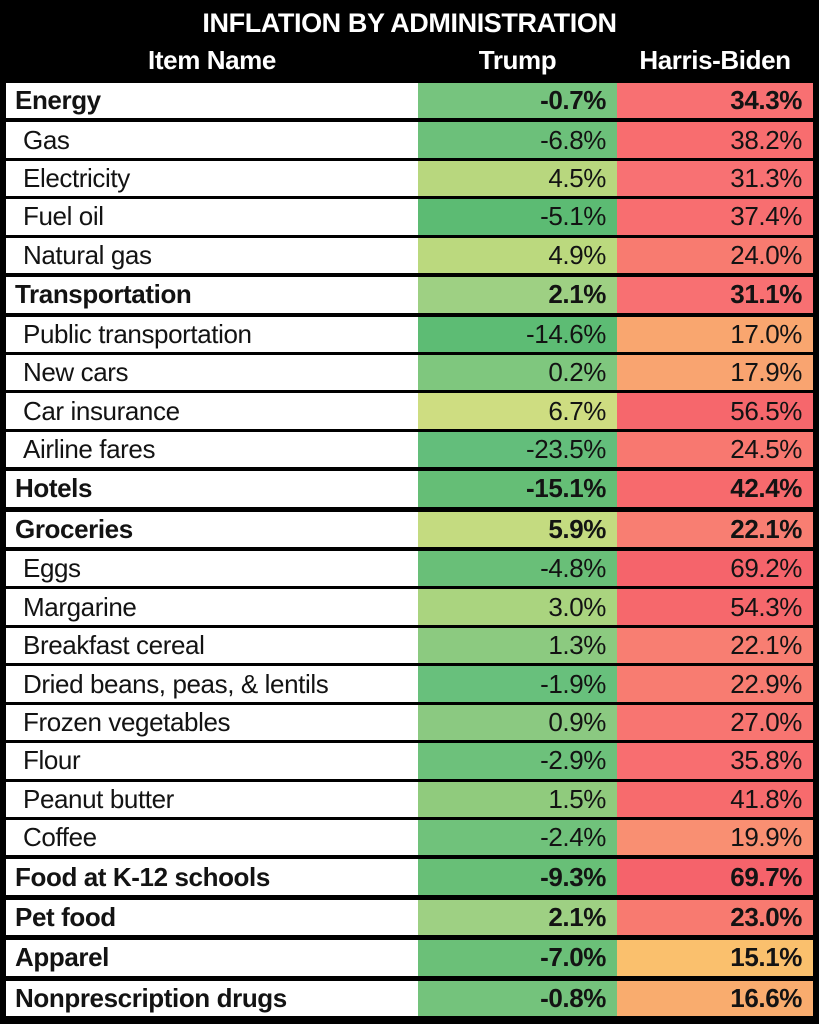 The image size is (819, 1024). Describe the element at coordinates (715, 838) in the screenshot. I see `harris-biden-value-cell: 19.9%` at that location.